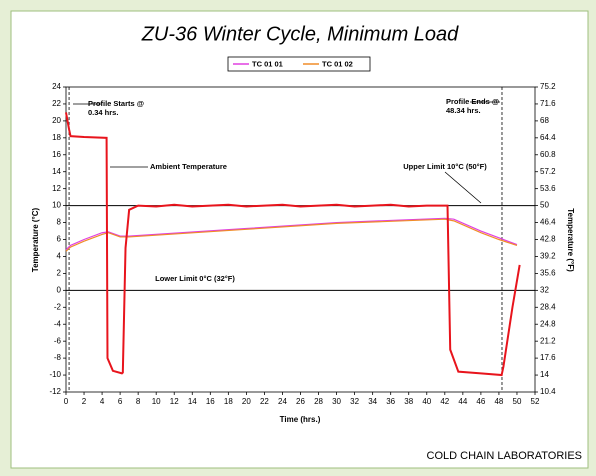 The height and width of the screenshot is (476, 596). Describe the element at coordinates (56, 120) in the screenshot. I see `y-tick-label: 20` at that location.